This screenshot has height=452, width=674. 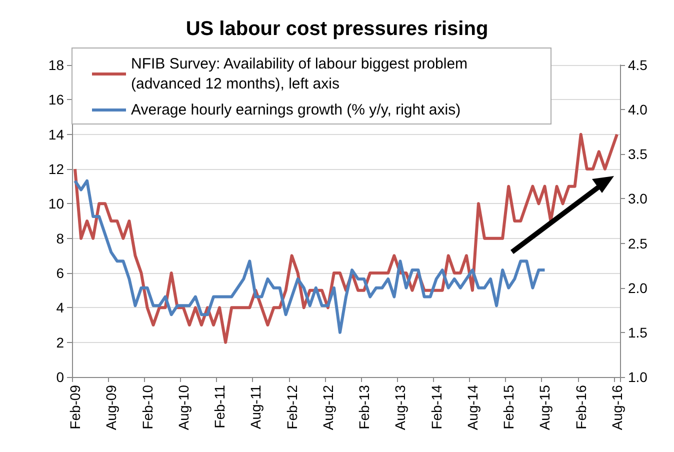 I want to click on x-tick-label: Feb-15, so click(x=508, y=407).